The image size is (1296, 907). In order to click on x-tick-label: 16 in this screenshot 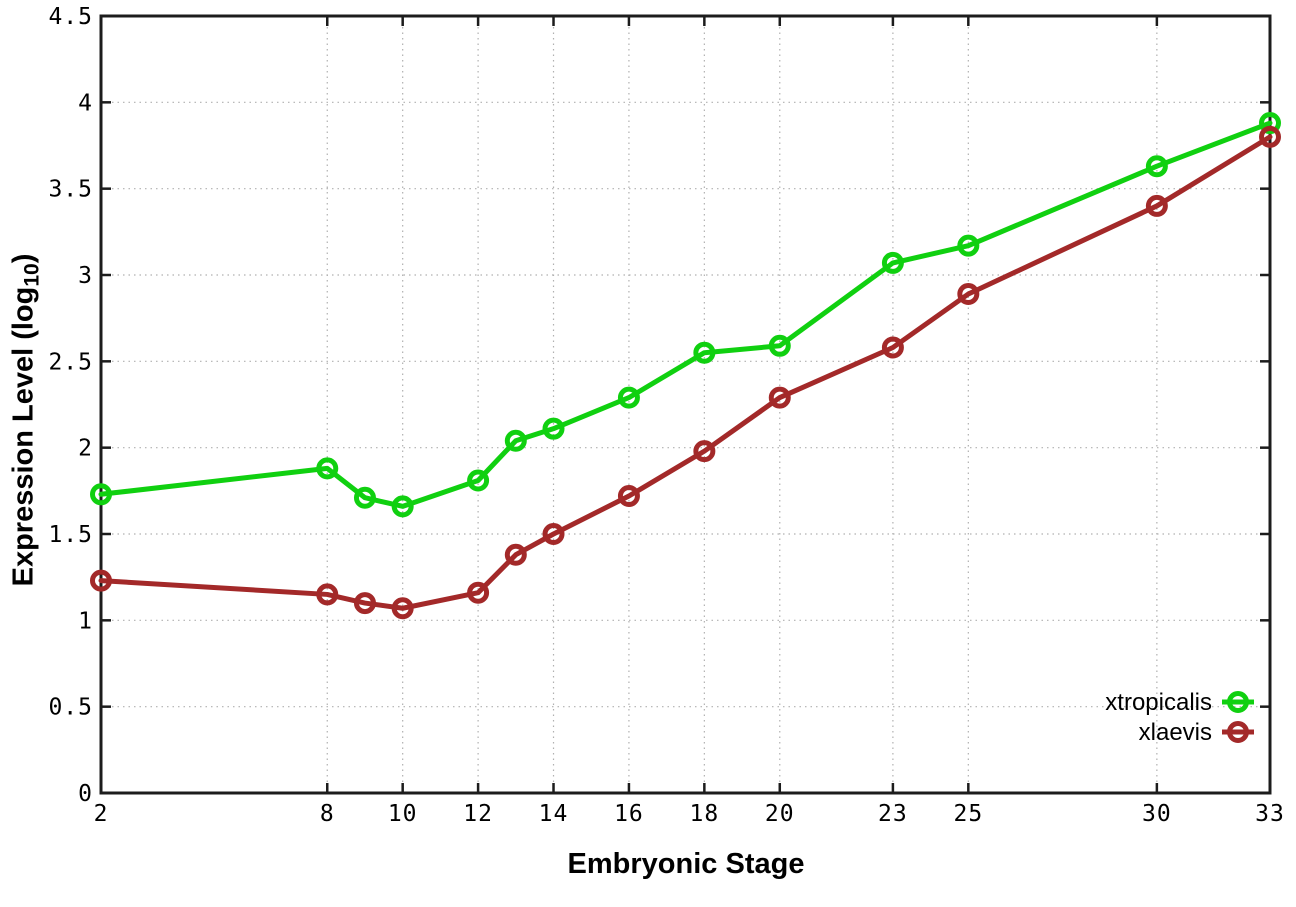, I will do `click(629, 814)`.